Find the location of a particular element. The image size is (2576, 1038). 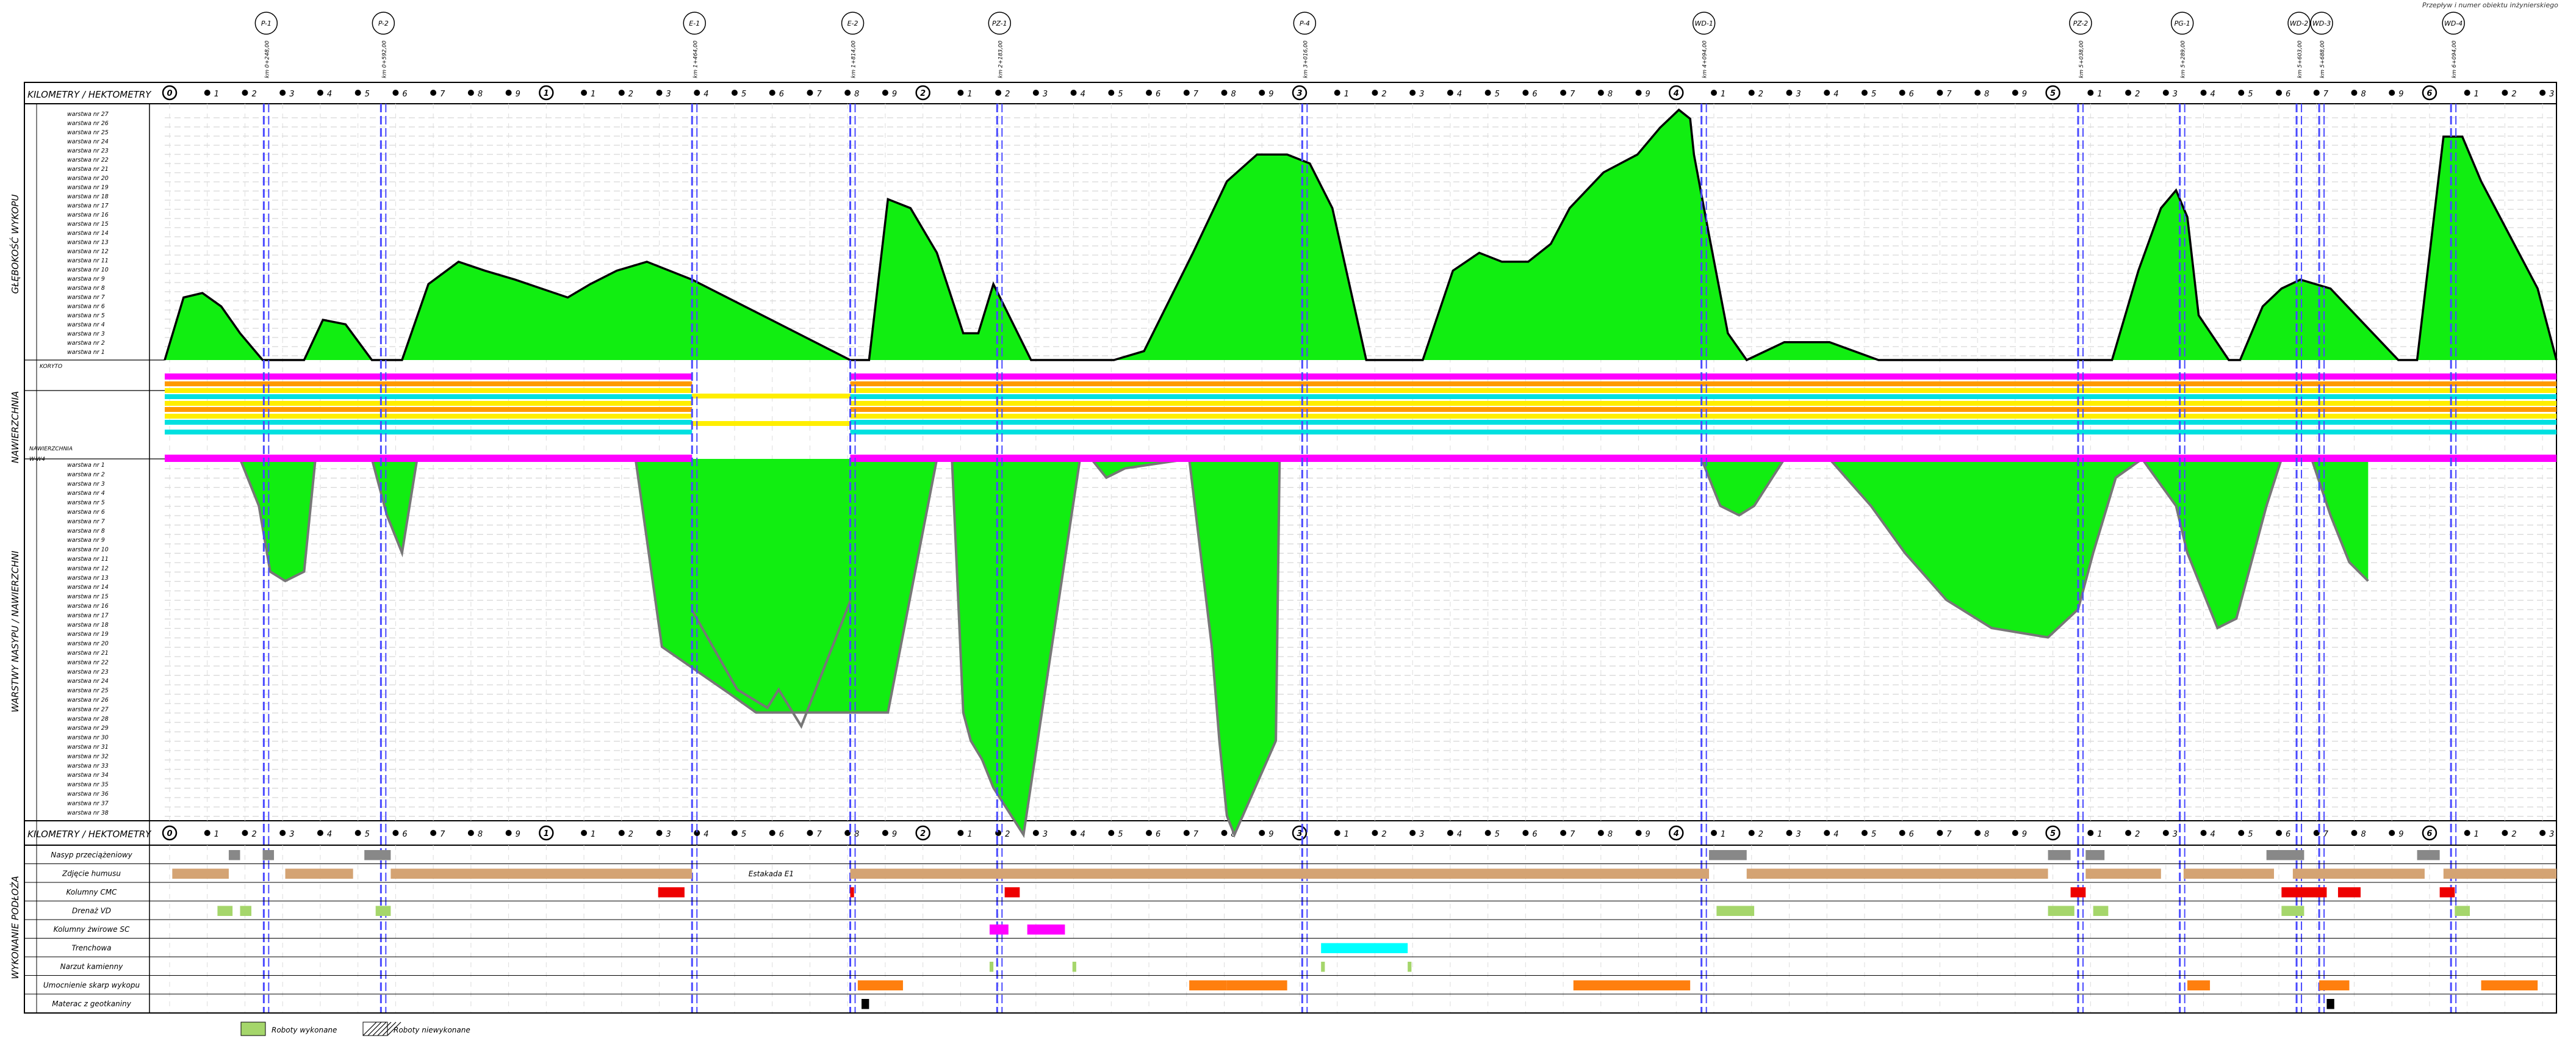

row-label-bottom: warstwa nr 21 is located at coordinates (88, 653).